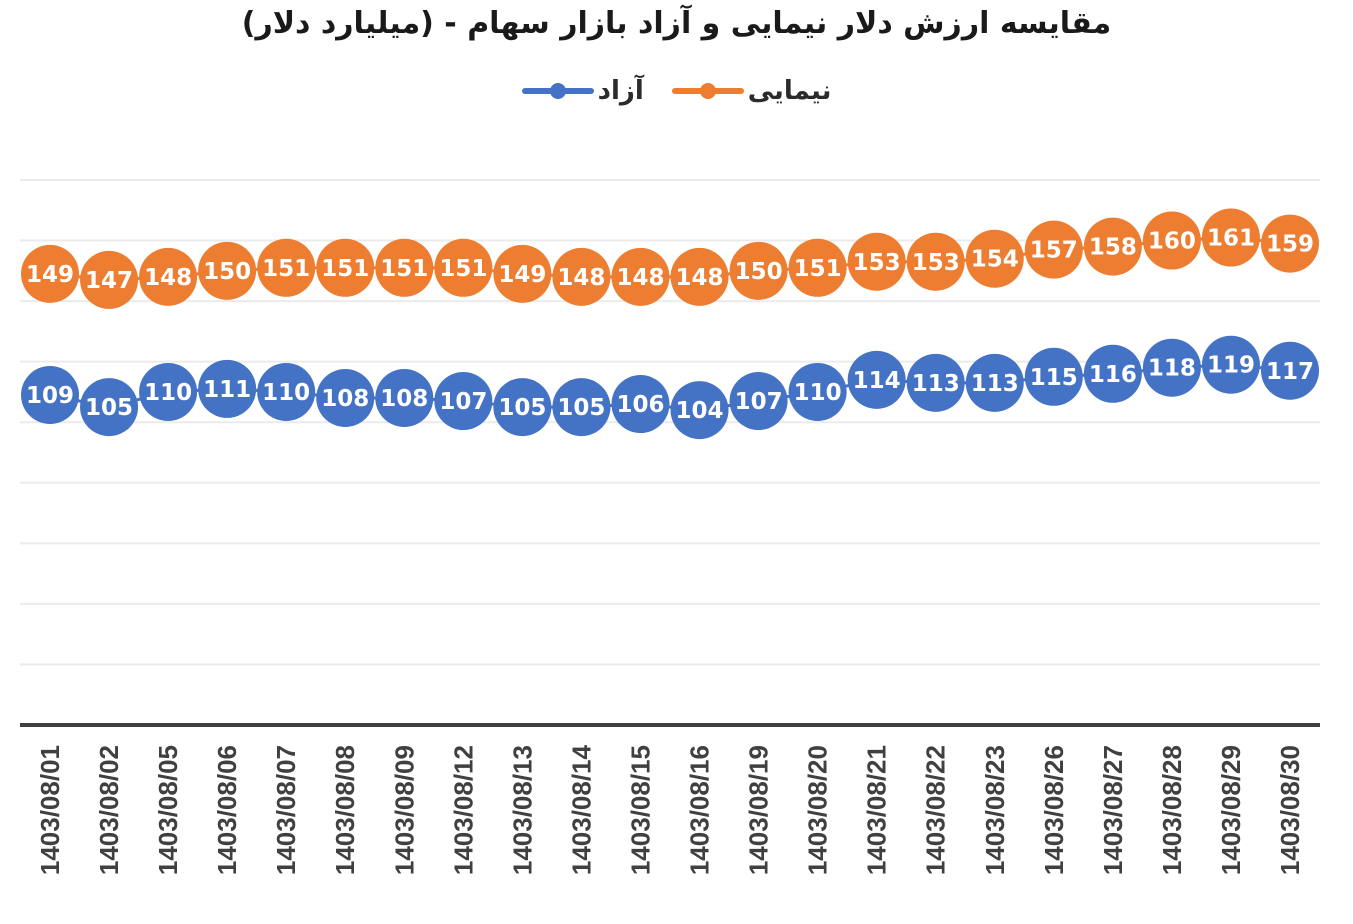  I want to click on data-point: 111, so click(227, 388).